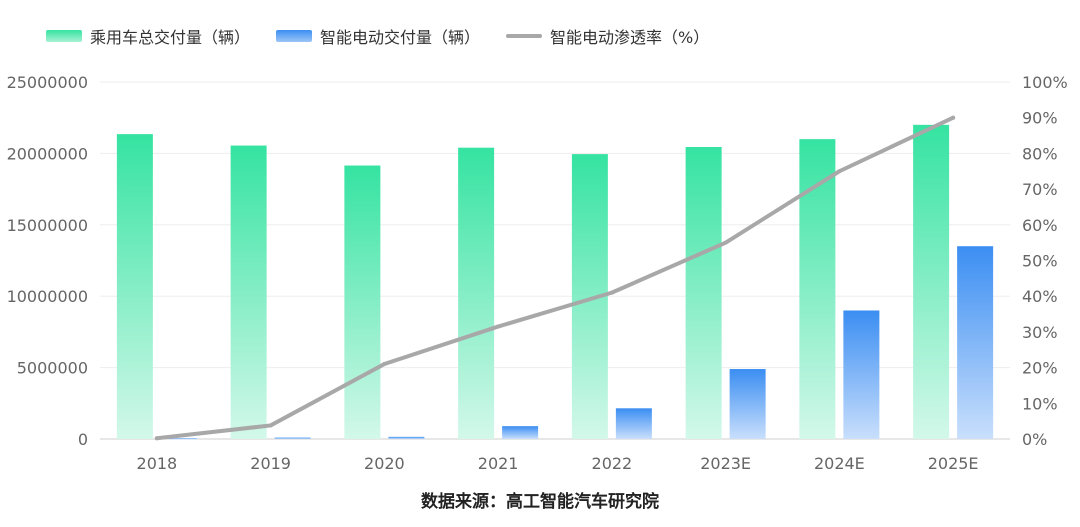 This screenshot has height=527, width=1080. What do you see at coordinates (524, 36) in the screenshot?
I see `legend-swatch-line` at bounding box center [524, 36].